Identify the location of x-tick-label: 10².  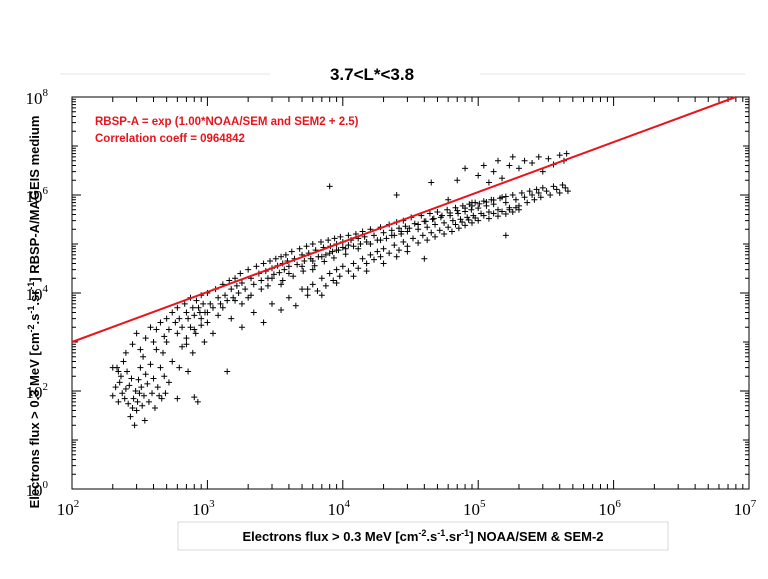
(68, 508).